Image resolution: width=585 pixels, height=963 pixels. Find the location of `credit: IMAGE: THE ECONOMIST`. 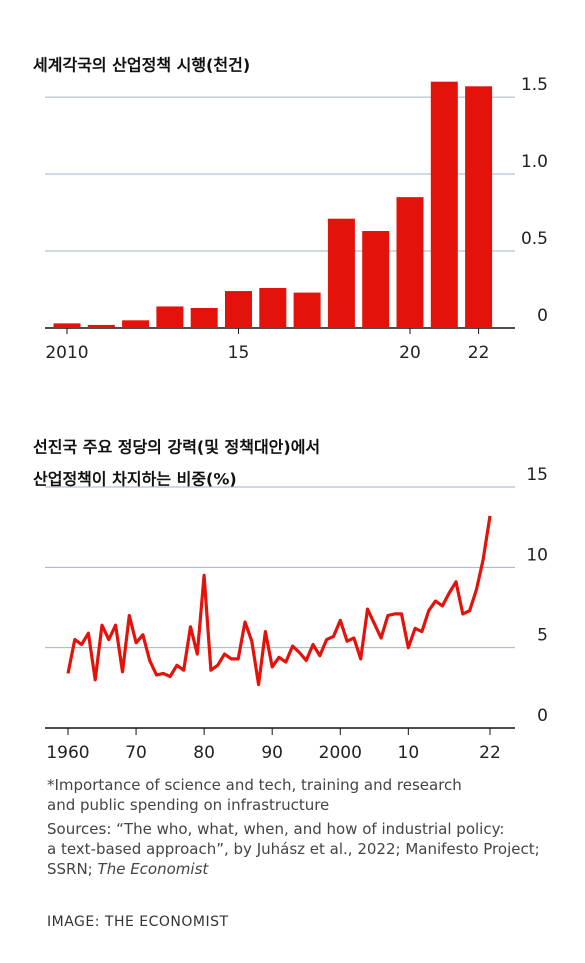

credit: IMAGE: THE ECONOMIST is located at coordinates (138, 922).